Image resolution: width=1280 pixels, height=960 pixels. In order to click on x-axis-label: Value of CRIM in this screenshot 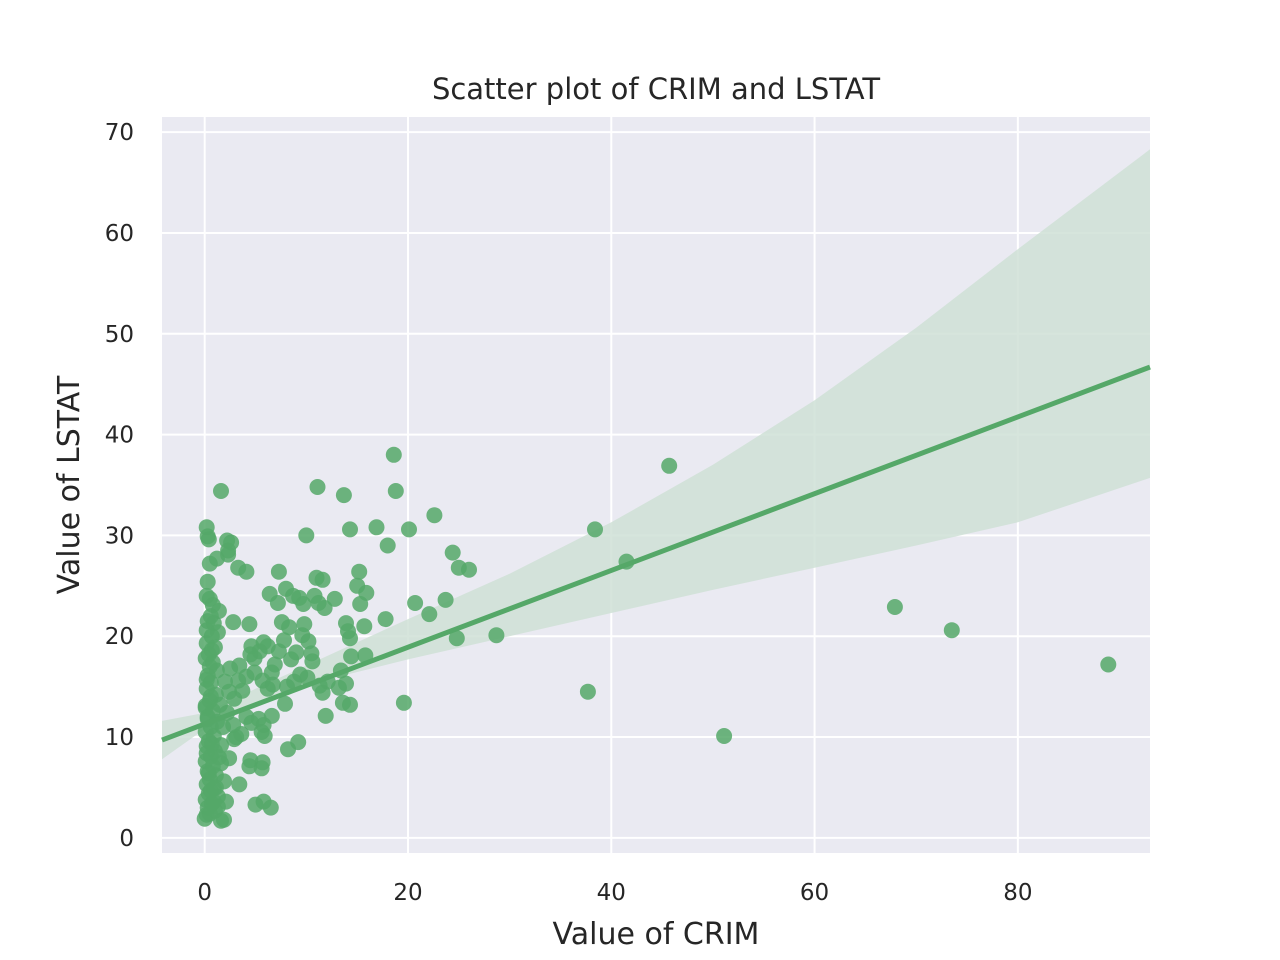, I will do `click(656, 934)`.